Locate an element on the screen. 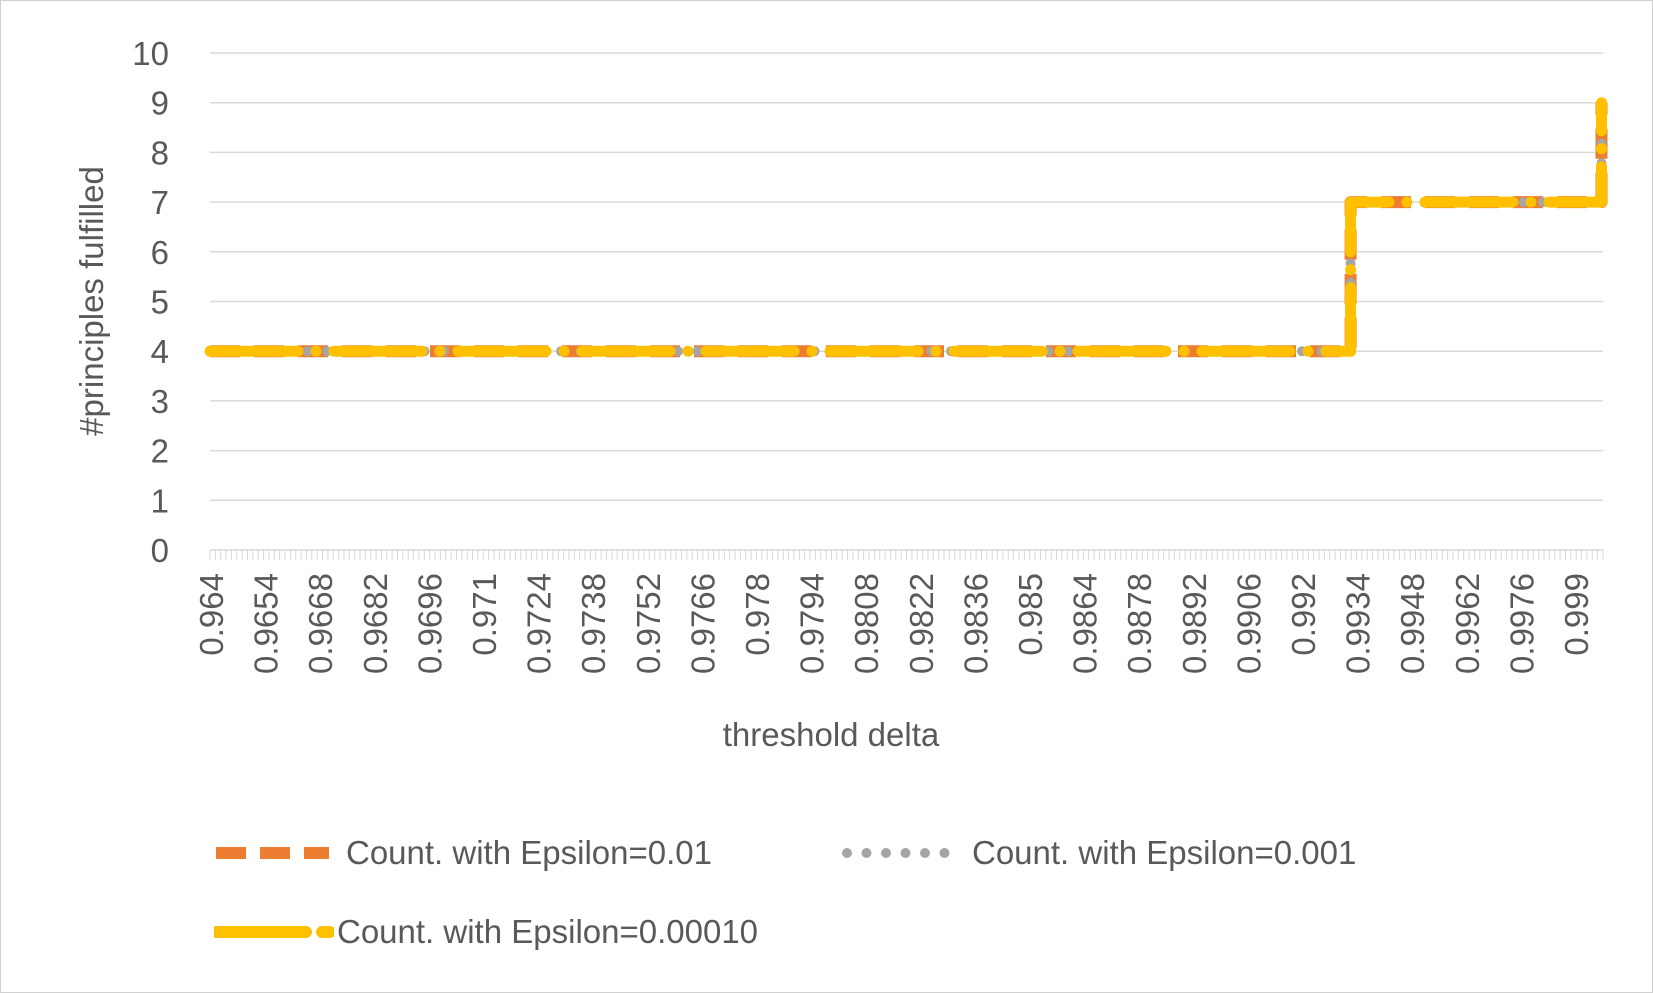 This screenshot has height=993, width=1653. x-tick-label: 0.9808 is located at coordinates (866, 623).